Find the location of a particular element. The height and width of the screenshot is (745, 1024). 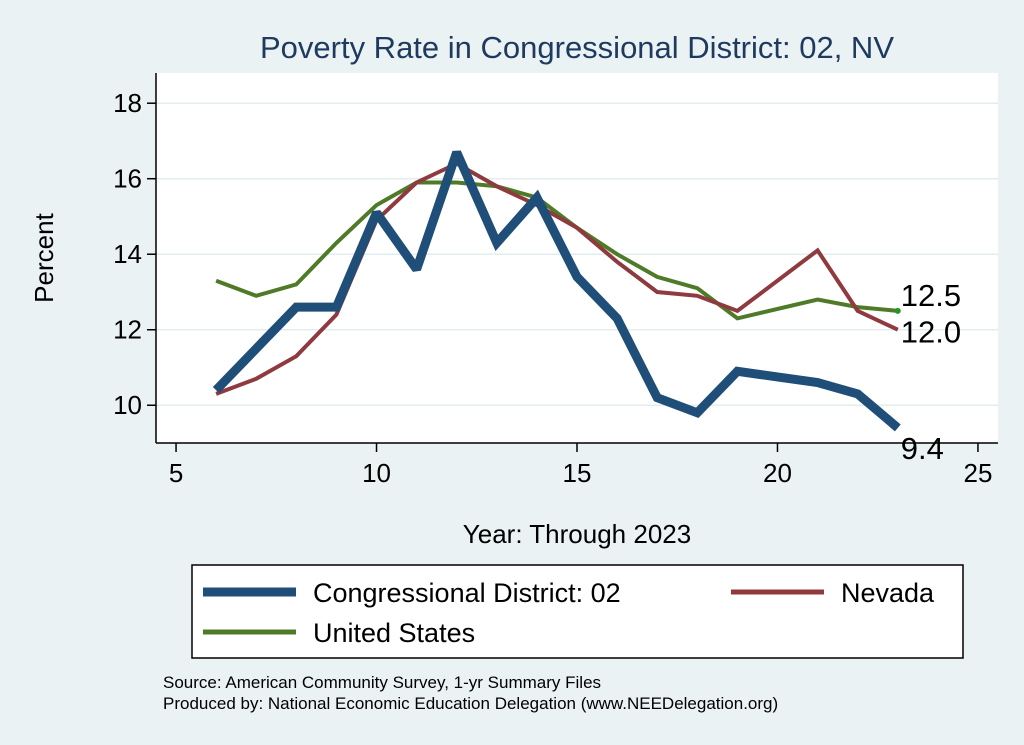

y-tick-label: 16 is located at coordinates (127, 179).